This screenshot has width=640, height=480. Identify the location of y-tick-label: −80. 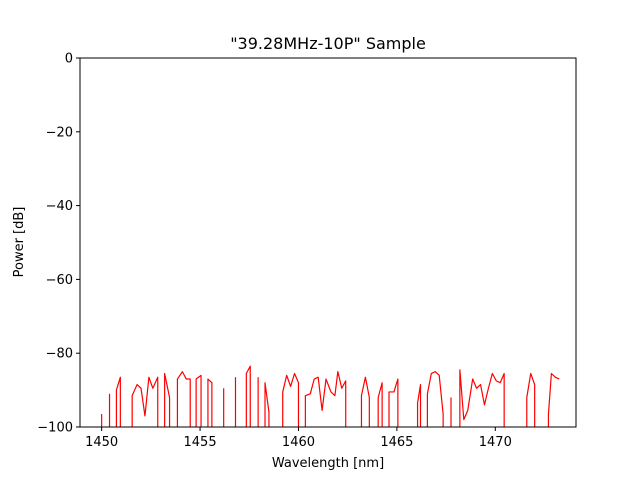
(59, 354).